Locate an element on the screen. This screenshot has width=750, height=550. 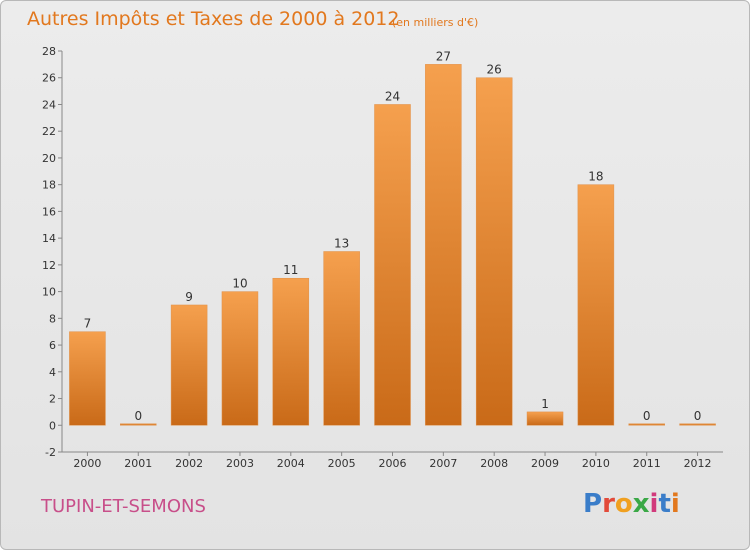
data-label-2007: 27 is located at coordinates (443, 56).